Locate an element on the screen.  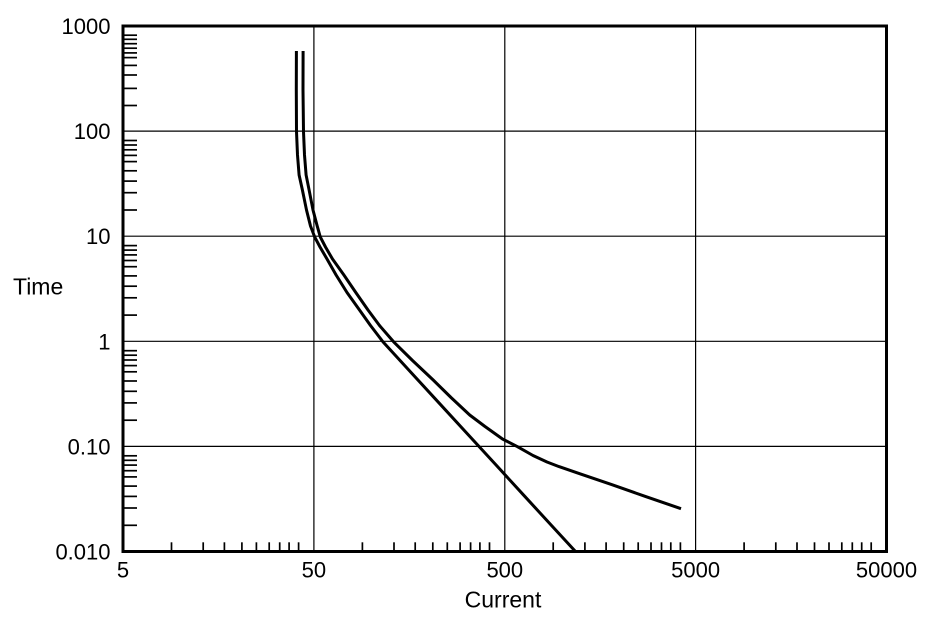
svg-text: 0.10 is located at coordinates (89, 446).